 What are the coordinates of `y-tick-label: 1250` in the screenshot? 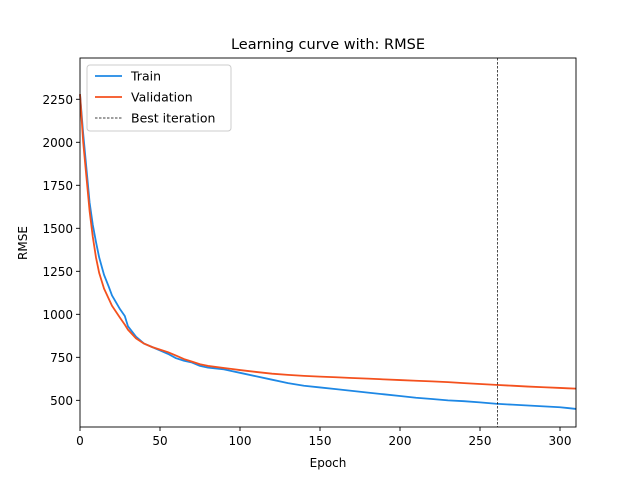 It's located at (57, 272).